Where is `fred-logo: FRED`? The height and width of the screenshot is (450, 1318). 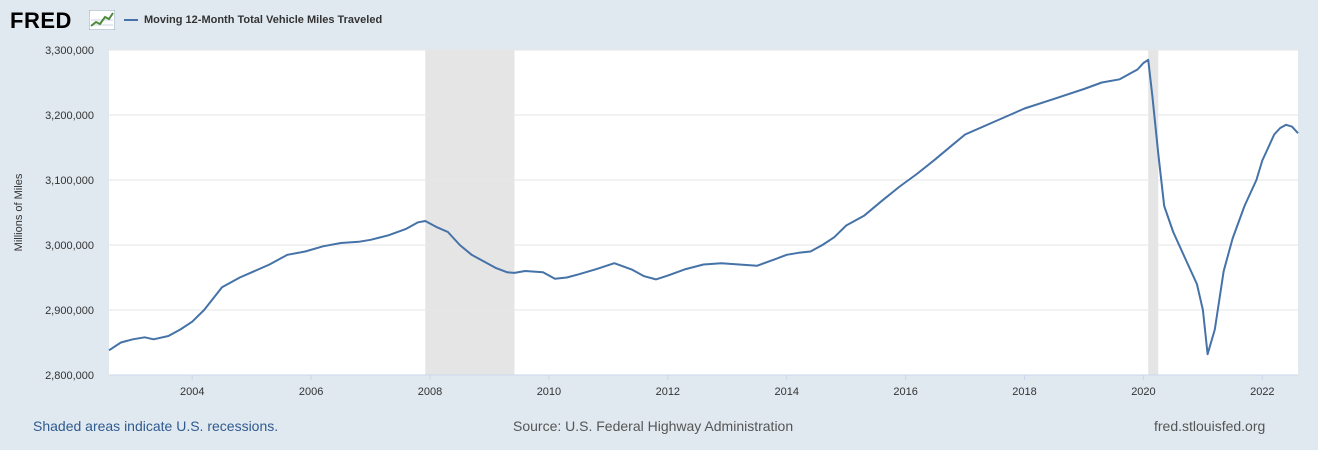 fred-logo: FRED is located at coordinates (41, 20).